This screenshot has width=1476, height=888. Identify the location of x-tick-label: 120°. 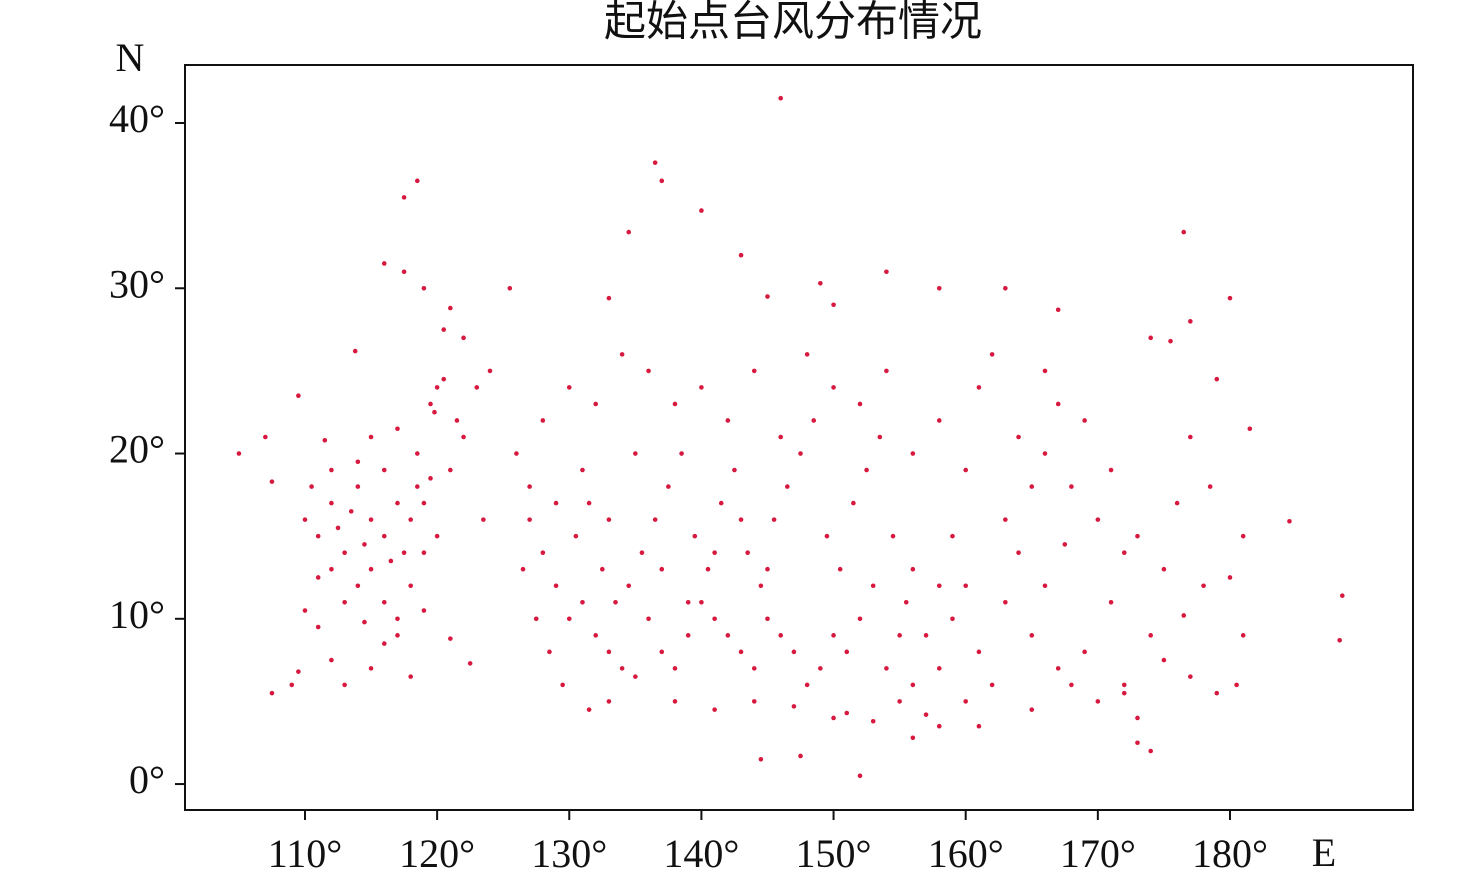
(437, 853).